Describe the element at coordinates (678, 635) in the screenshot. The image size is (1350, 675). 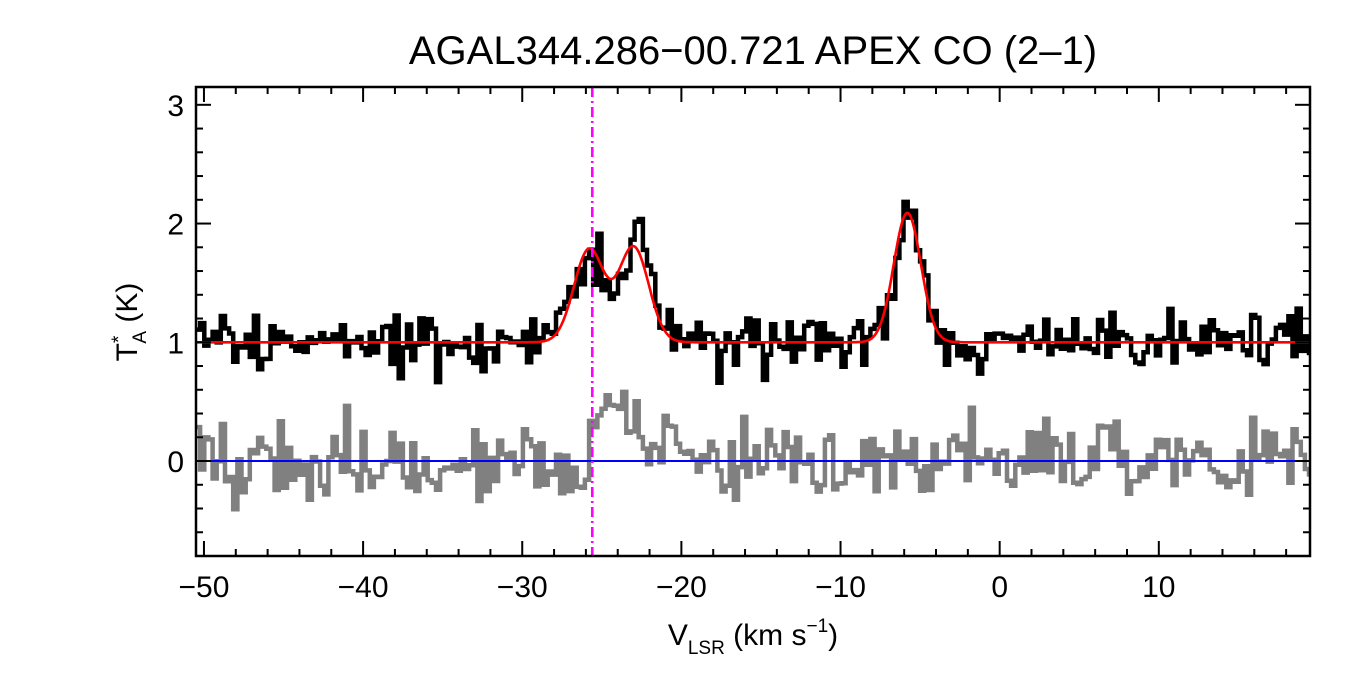
I see `x-axis-label-main: V` at that location.